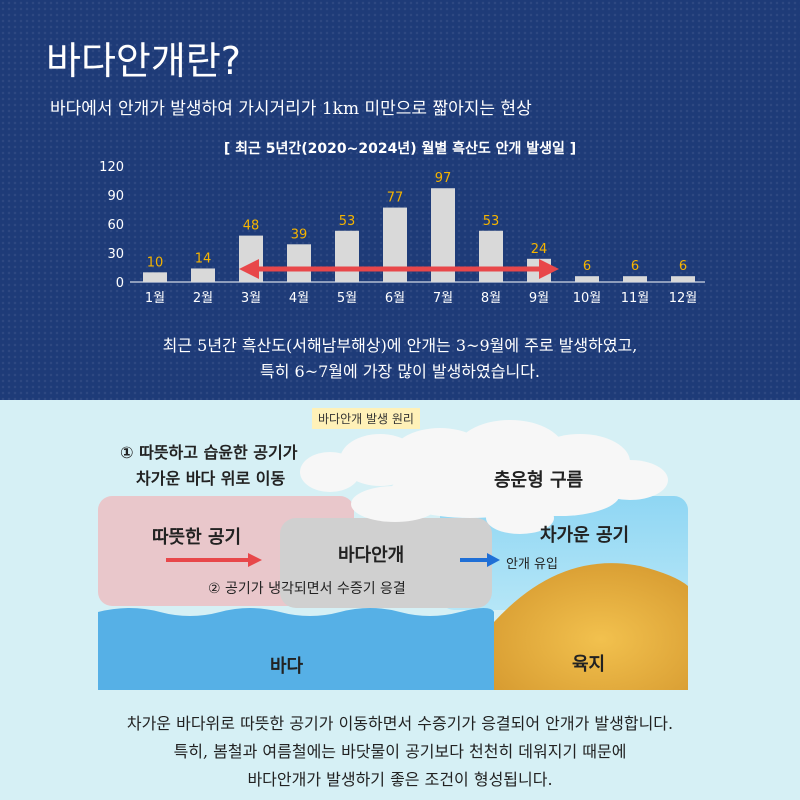 The width and height of the screenshot is (800, 800). What do you see at coordinates (143, 61) in the screenshot?
I see `page-title: 바다안개란?` at bounding box center [143, 61].